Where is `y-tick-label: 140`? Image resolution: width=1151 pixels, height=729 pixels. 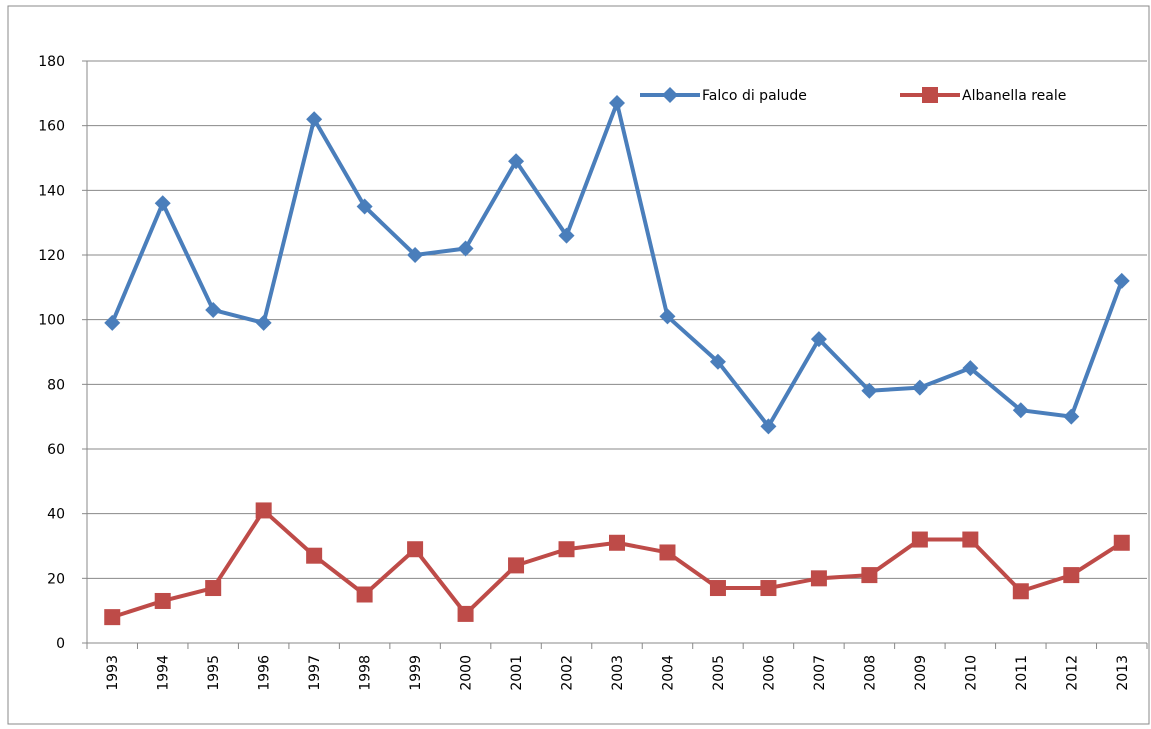
y-tick-label: 140 is located at coordinates (51, 191).